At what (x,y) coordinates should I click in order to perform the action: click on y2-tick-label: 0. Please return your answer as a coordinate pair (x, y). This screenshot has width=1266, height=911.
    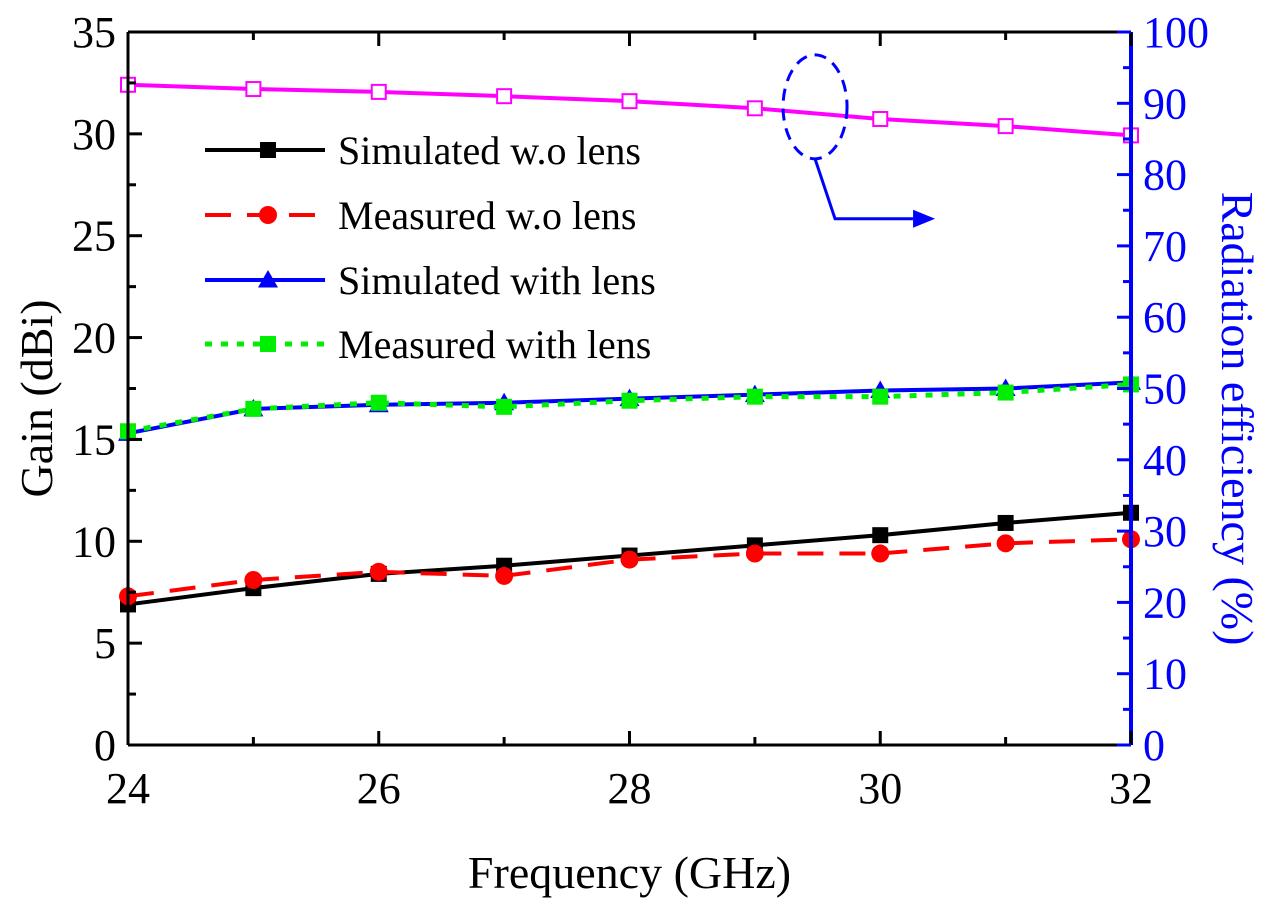
    Looking at the image, I should click on (1154, 745).